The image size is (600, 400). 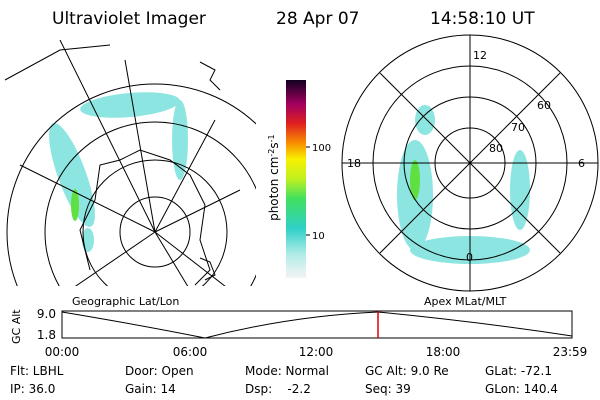 What do you see at coordinates (32, 389) in the screenshot?
I see `footer-field: IP: 36.0` at bounding box center [32, 389].